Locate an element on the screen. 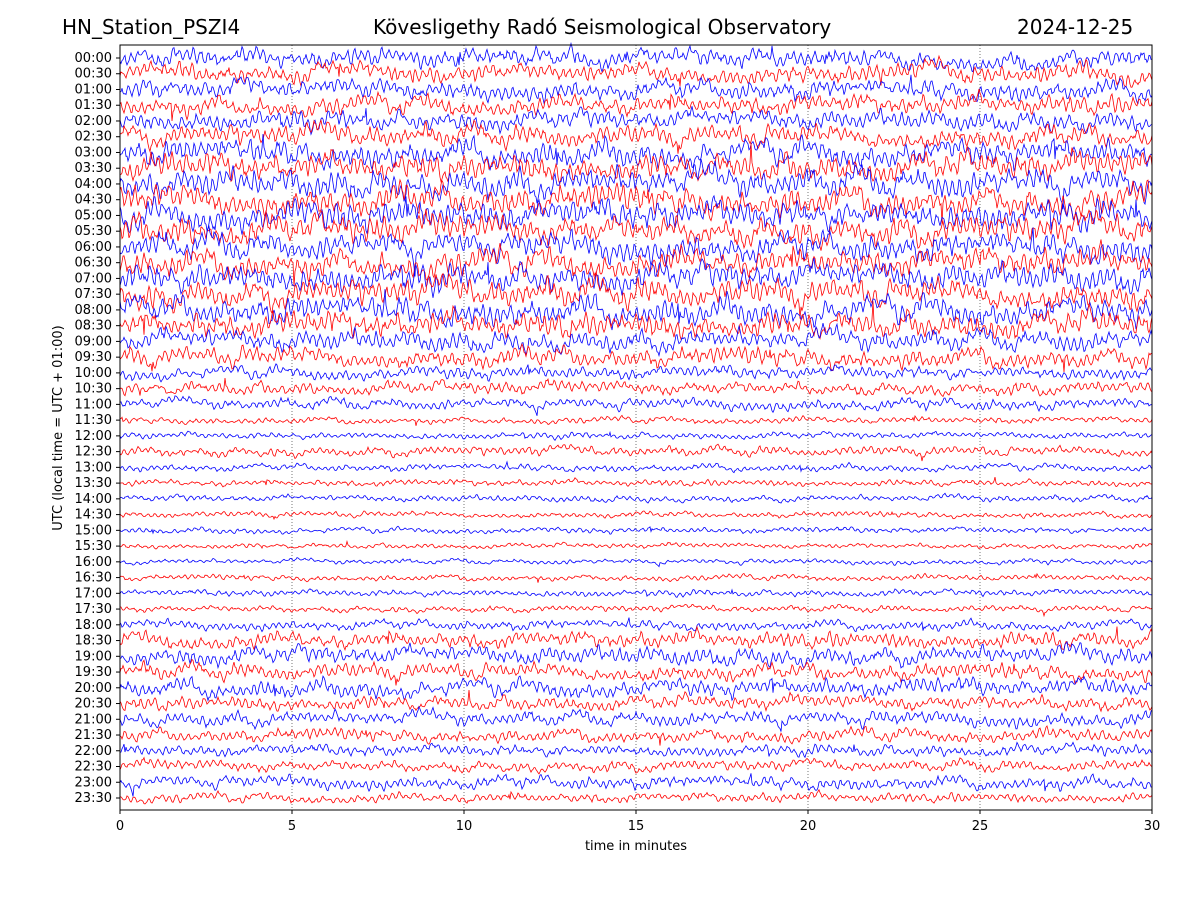 This screenshot has height=900, width=1200. station-label: HN_Station_PSZI4 is located at coordinates (151, 27).